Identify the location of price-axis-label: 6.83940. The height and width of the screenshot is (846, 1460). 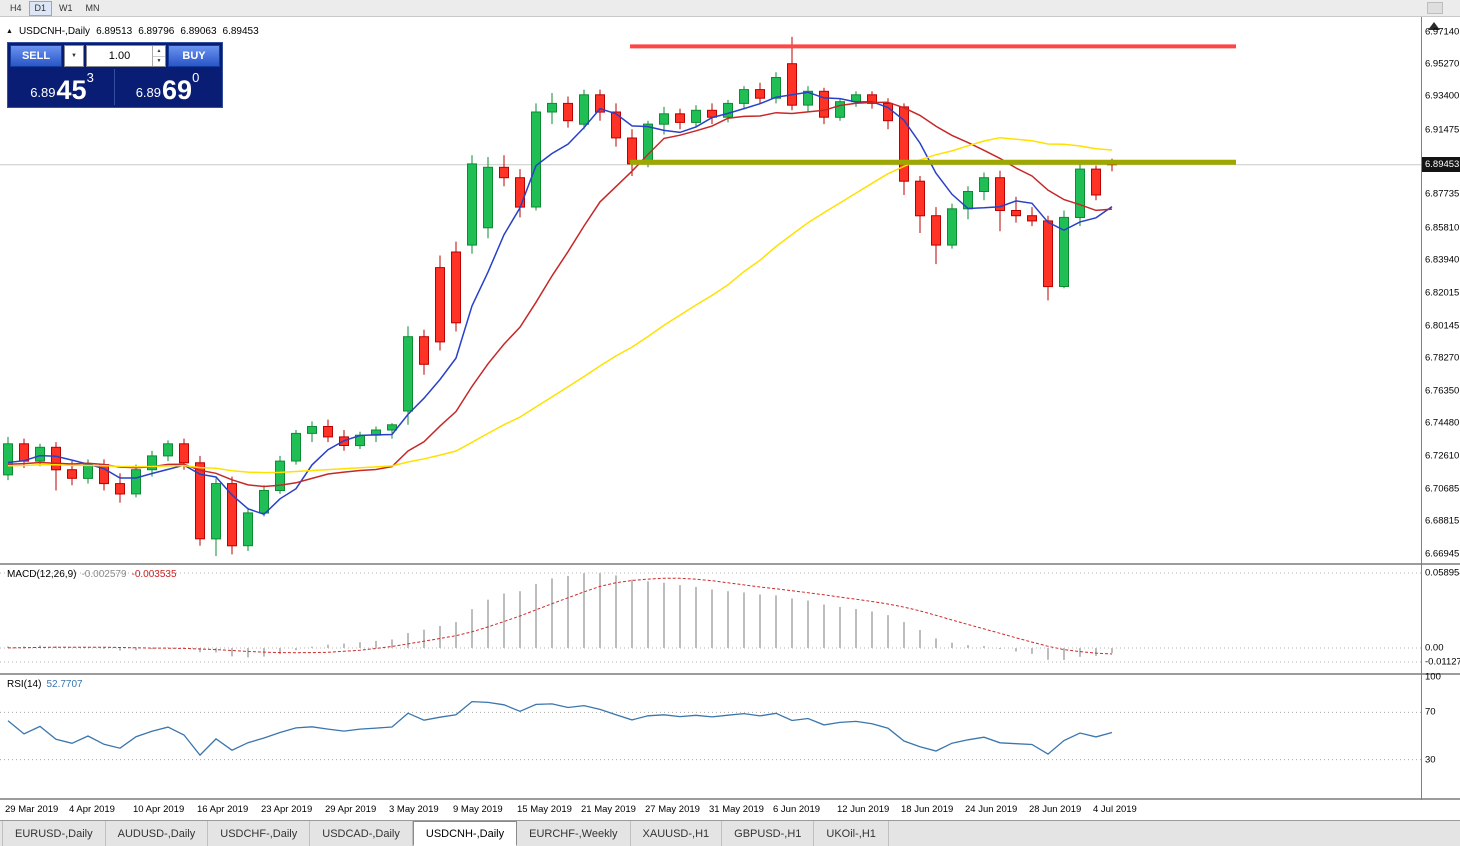
(1442, 260).